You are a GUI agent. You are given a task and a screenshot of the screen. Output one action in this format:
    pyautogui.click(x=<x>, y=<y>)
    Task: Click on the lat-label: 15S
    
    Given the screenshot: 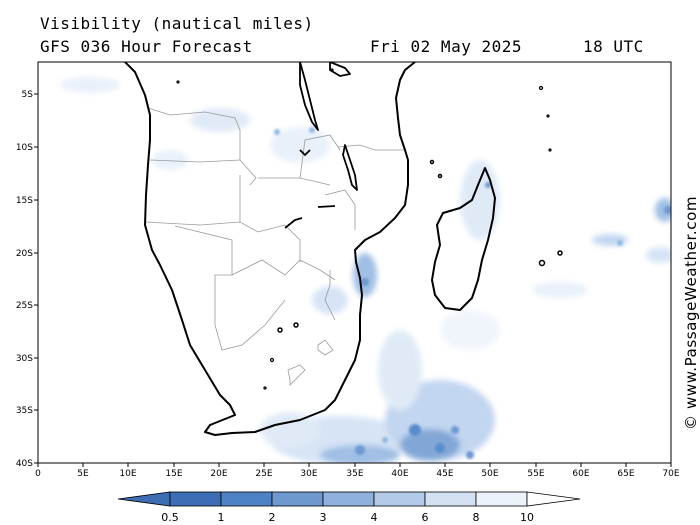 What is the action you would take?
    pyautogui.click(x=24, y=201)
    